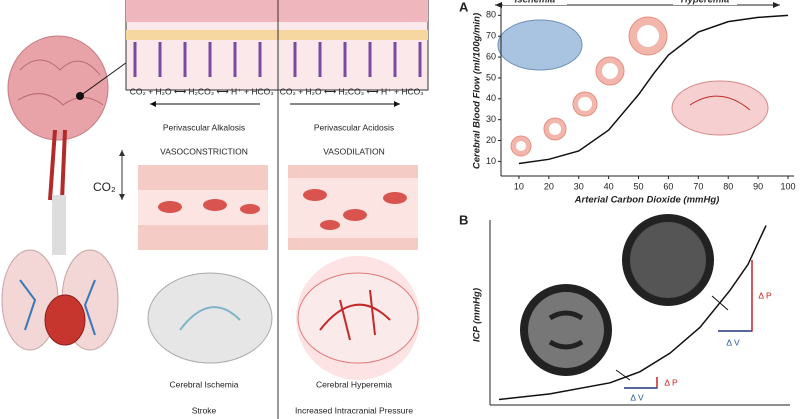  What do you see at coordinates (204, 151) in the screenshot?
I see `vessel-label: VASOCONSTRICTION` at bounding box center [204, 151].